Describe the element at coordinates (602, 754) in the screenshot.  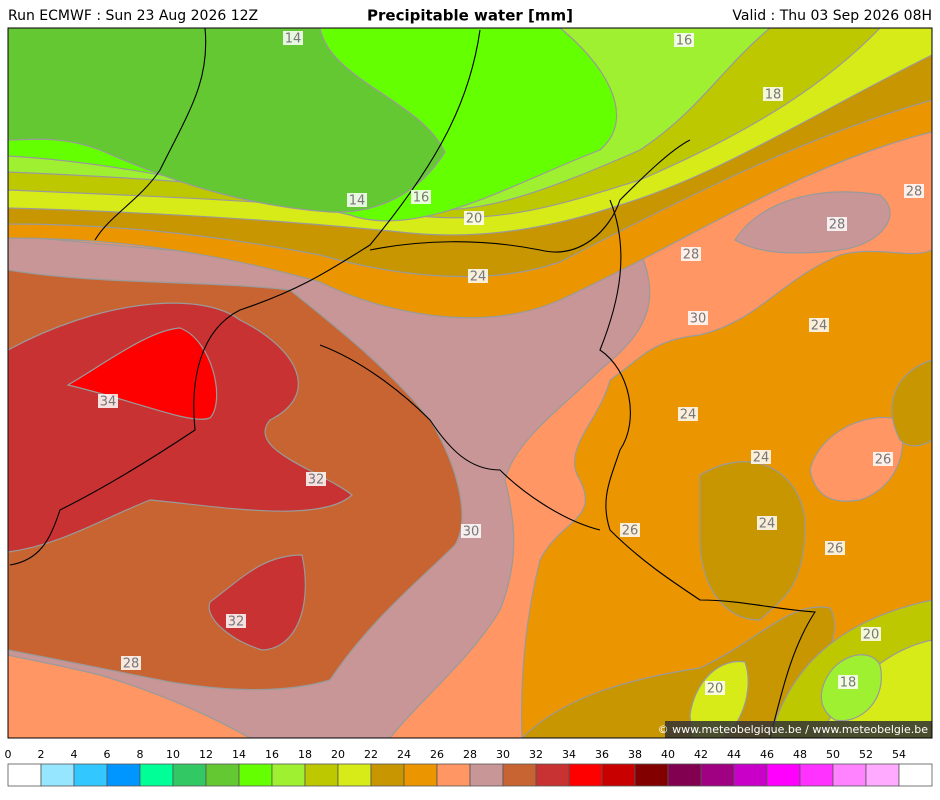
I see `colorbar-tick-label: 36` at that location.